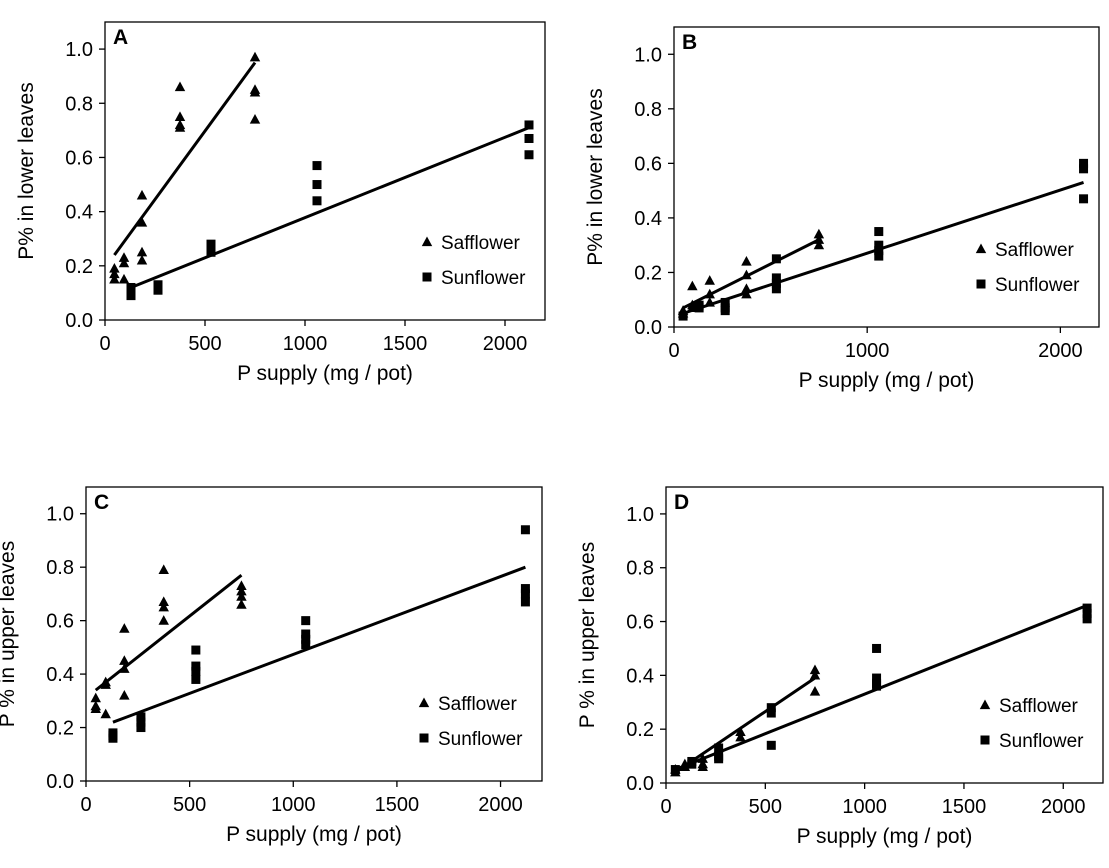 Image resolution: width=1109 pixels, height=868 pixels. What do you see at coordinates (640, 730) in the screenshot?
I see `y-tick-label: 0.2` at bounding box center [640, 730].